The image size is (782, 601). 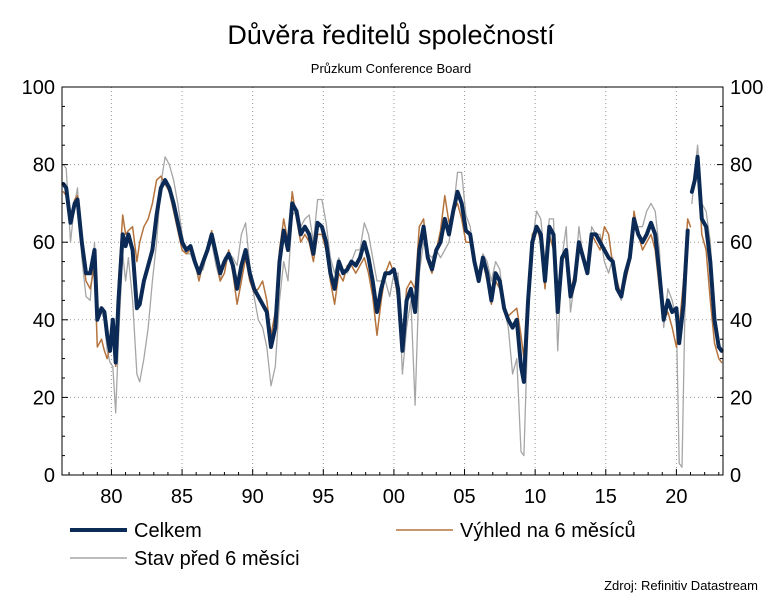 What do you see at coordinates (168, 531) in the screenshot?
I see `legend-label-celkem: Celkem` at bounding box center [168, 531].